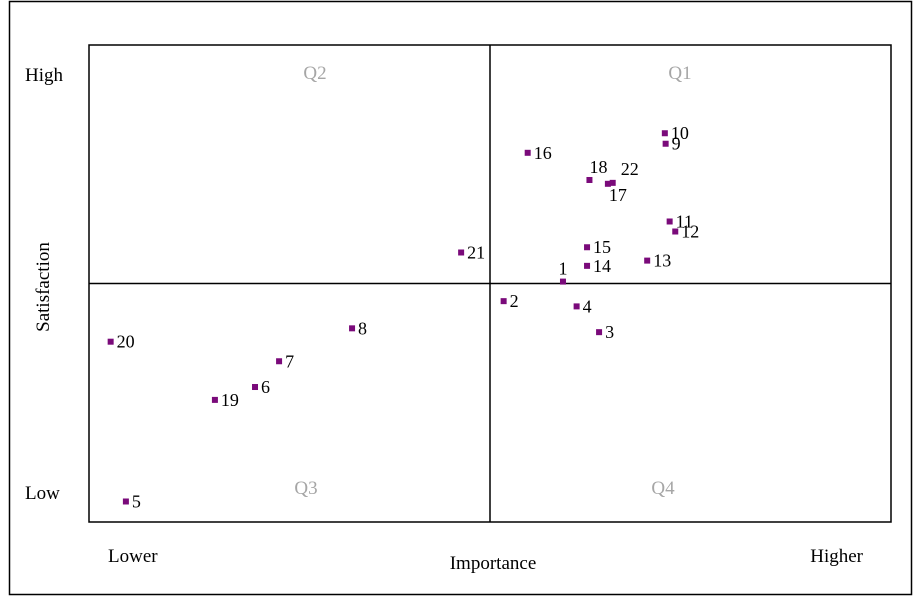 The width and height of the screenshot is (916, 596). What do you see at coordinates (602, 266) in the screenshot?
I see `point-label-14: 14` at bounding box center [602, 266].